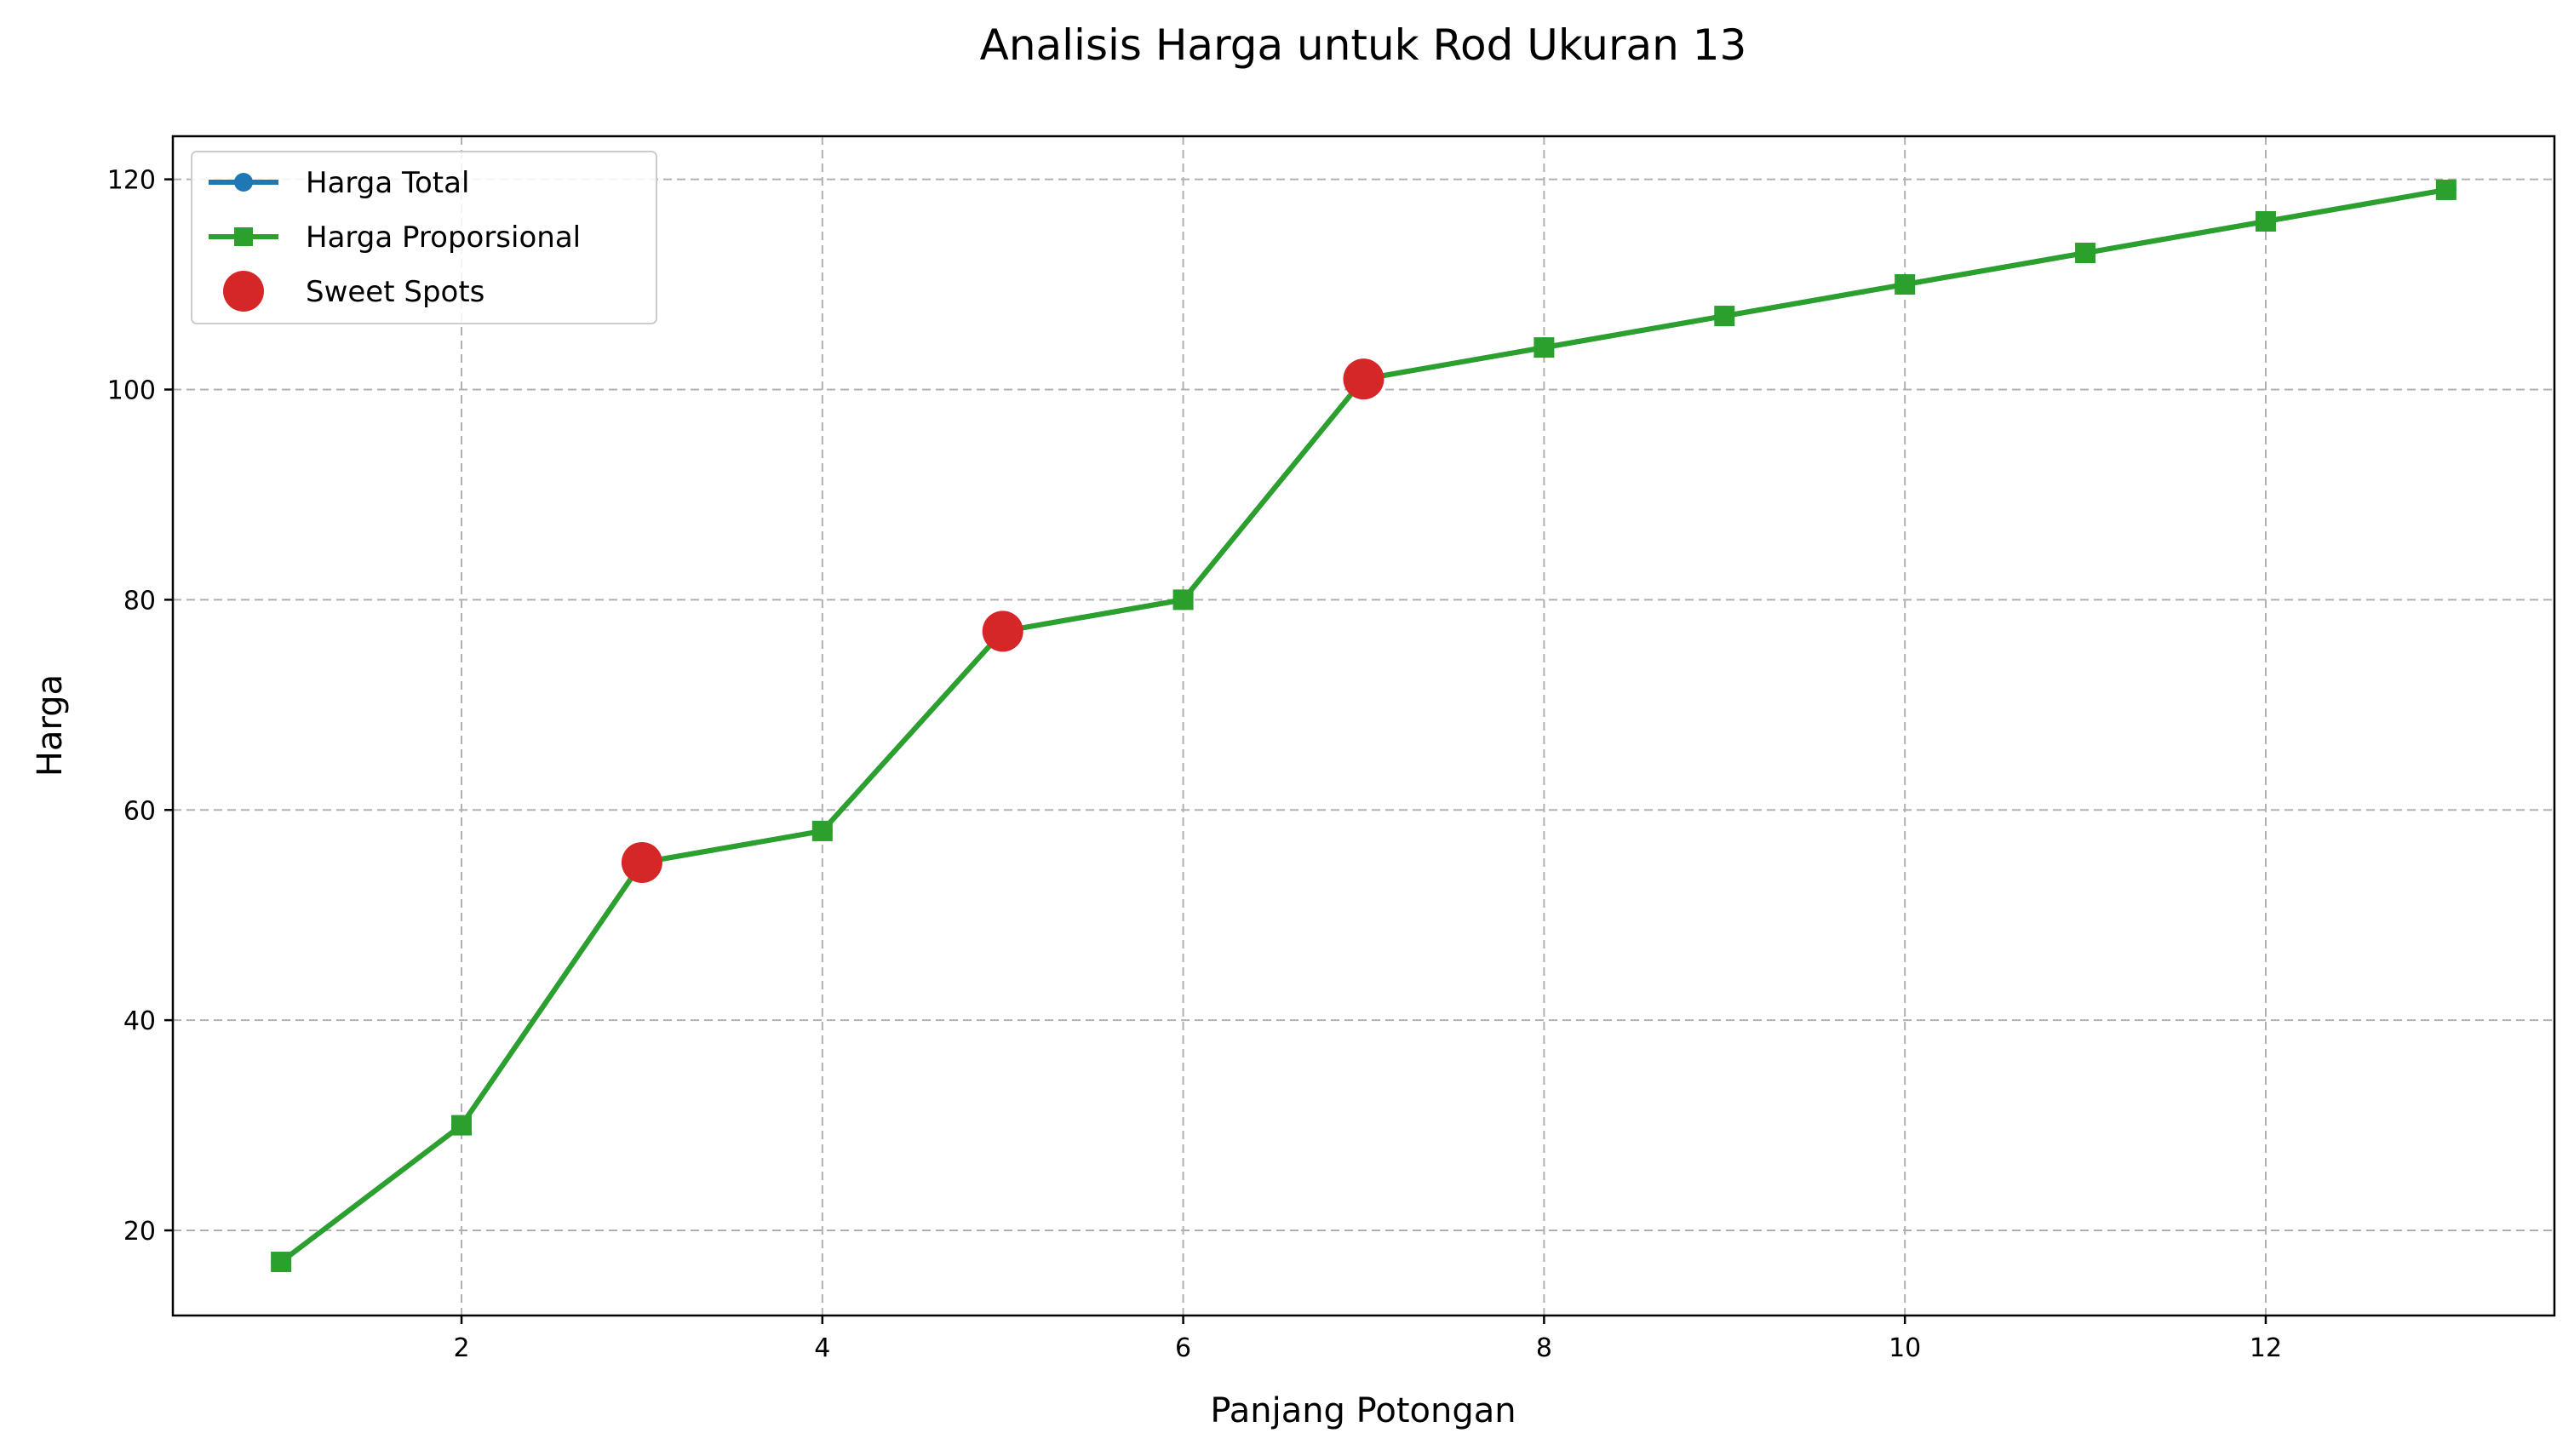  Describe the element at coordinates (1905, 1348) in the screenshot. I see `x-tick-label: 10` at that location.